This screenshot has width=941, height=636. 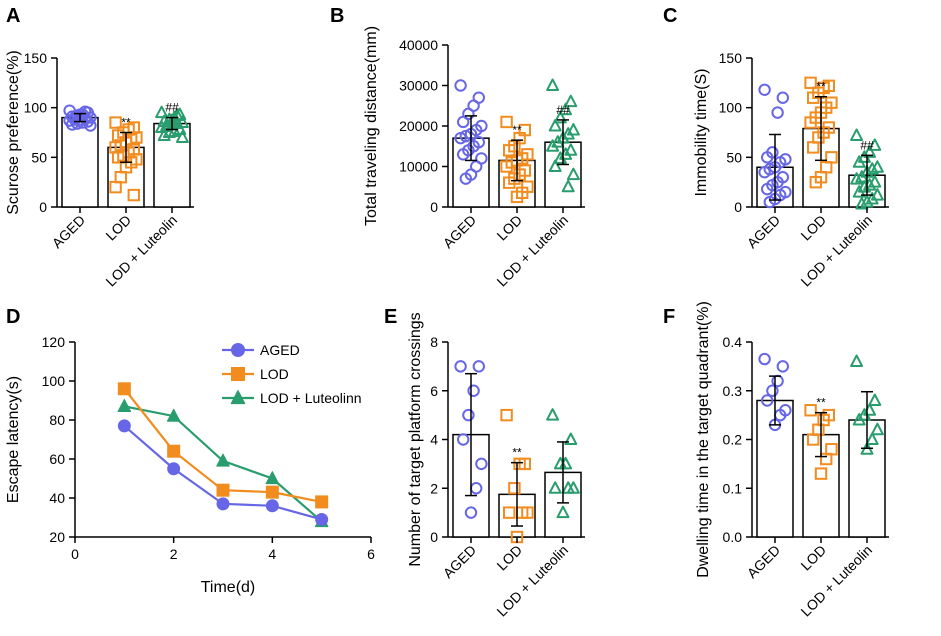 What do you see at coordinates (434, 342) in the screenshot?
I see `y-tick-label: 8` at bounding box center [434, 342].